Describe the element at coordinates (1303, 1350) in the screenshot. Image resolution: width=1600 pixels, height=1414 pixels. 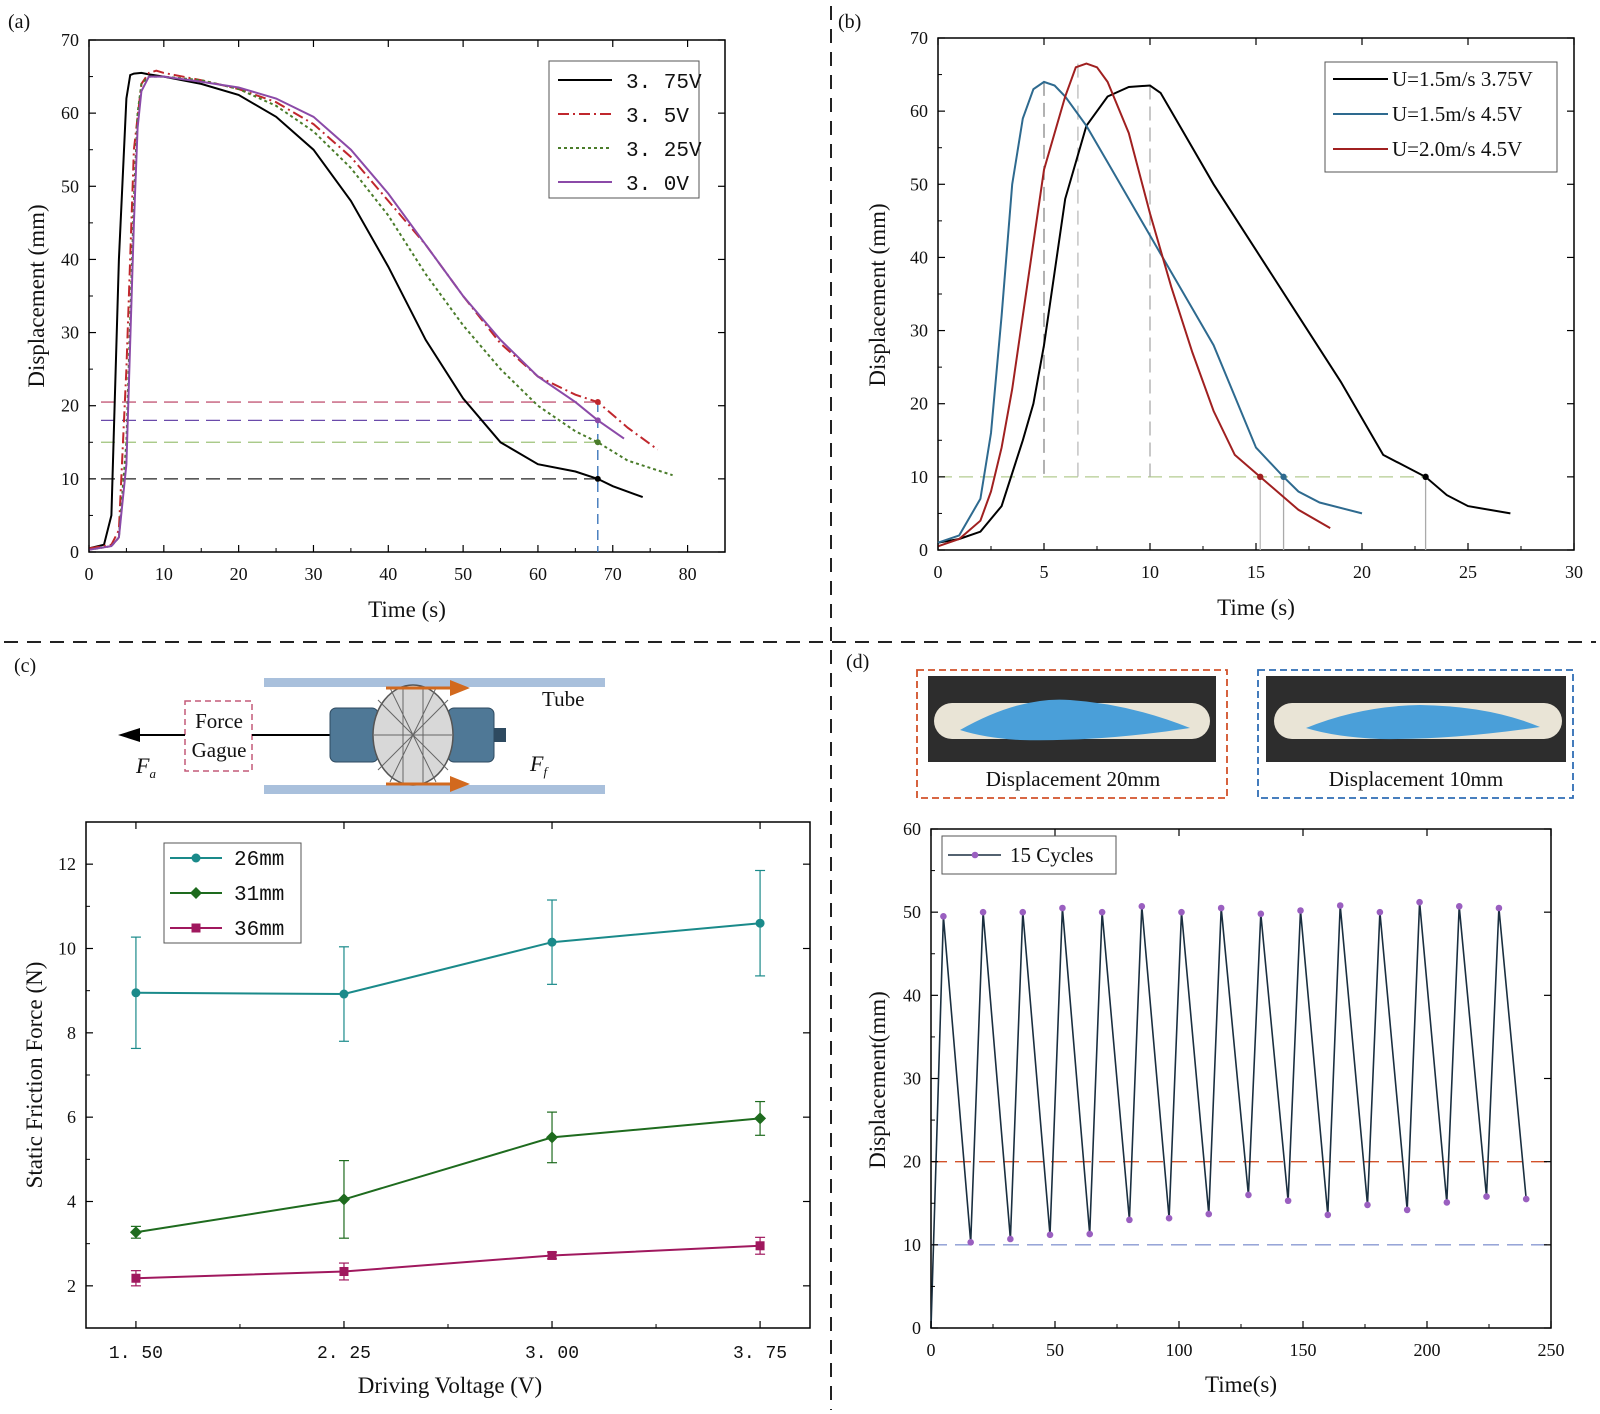
I see `x-tick-label: 150` at that location.